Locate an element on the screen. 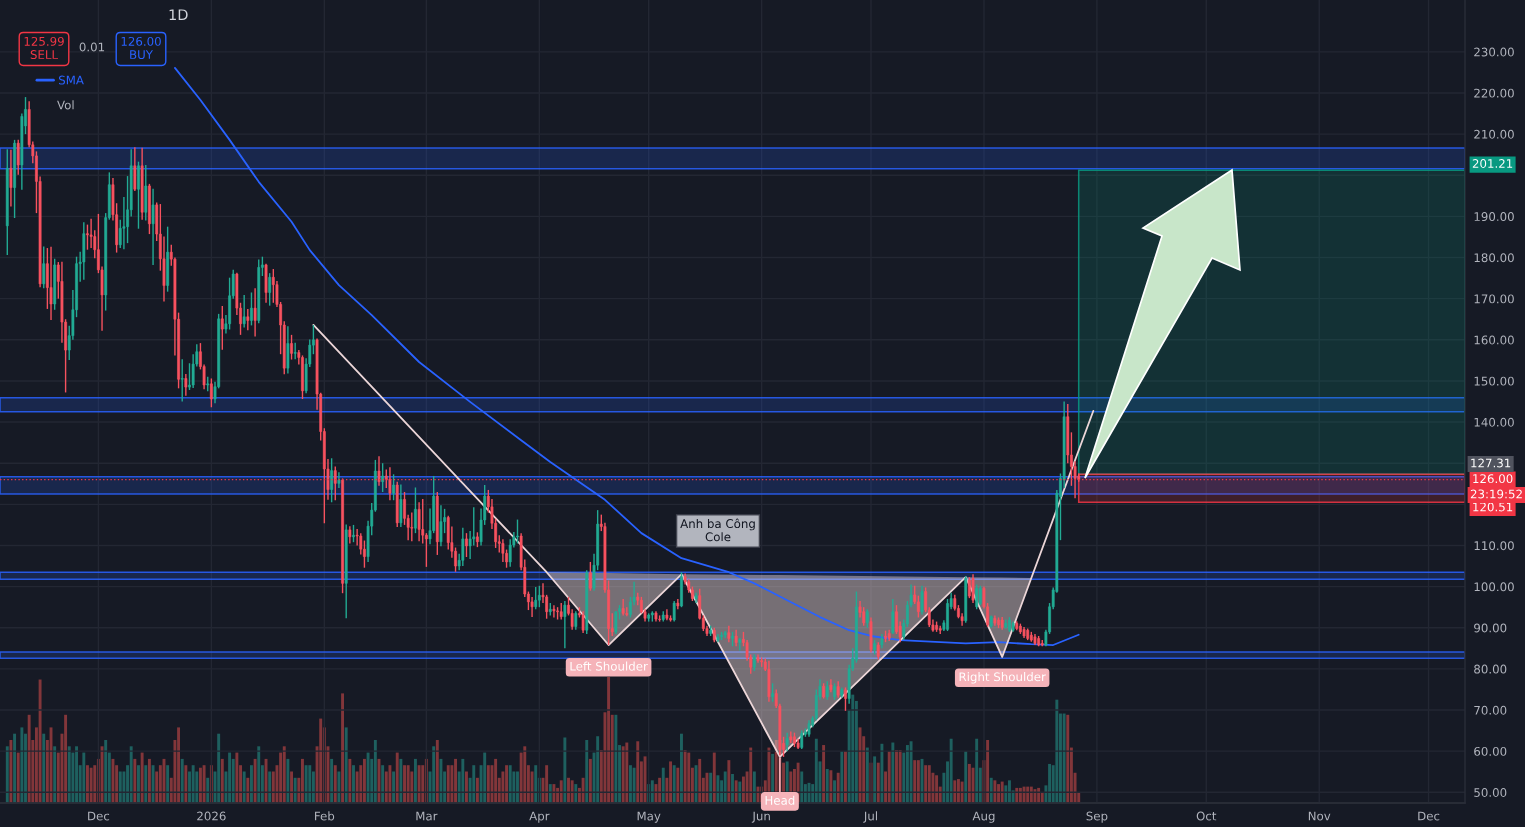 This screenshot has height=827, width=1525. band-label: 201.21 is located at coordinates (1492, 163).